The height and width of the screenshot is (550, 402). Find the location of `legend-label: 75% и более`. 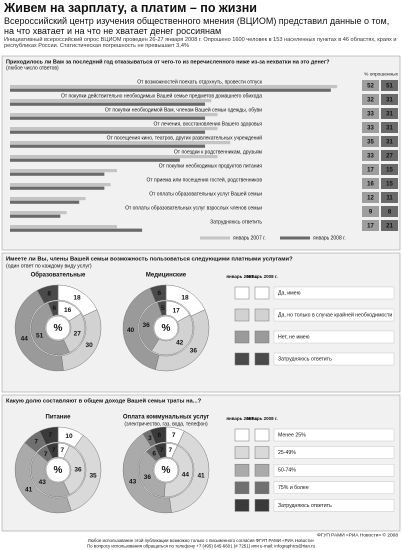

legend-label: 75% и более is located at coordinates (293, 488).